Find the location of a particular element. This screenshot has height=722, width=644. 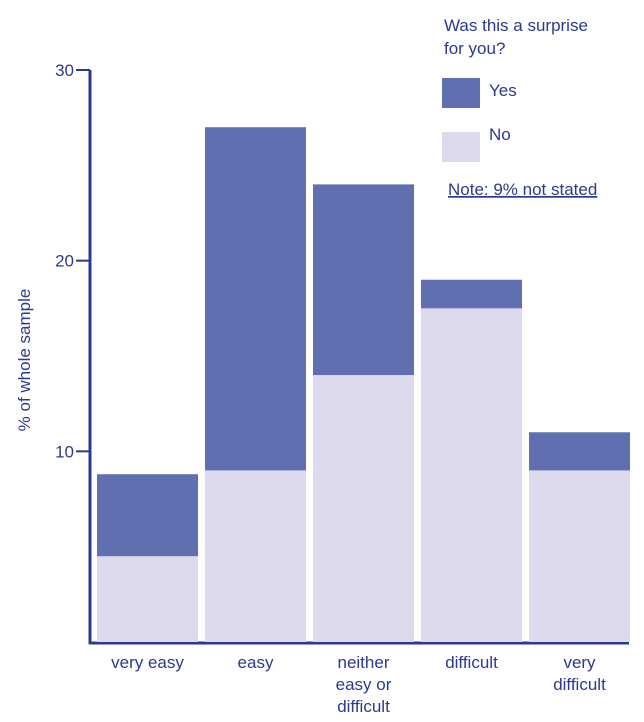

legend-title-line-1: Was this a surprise is located at coordinates (516, 25).